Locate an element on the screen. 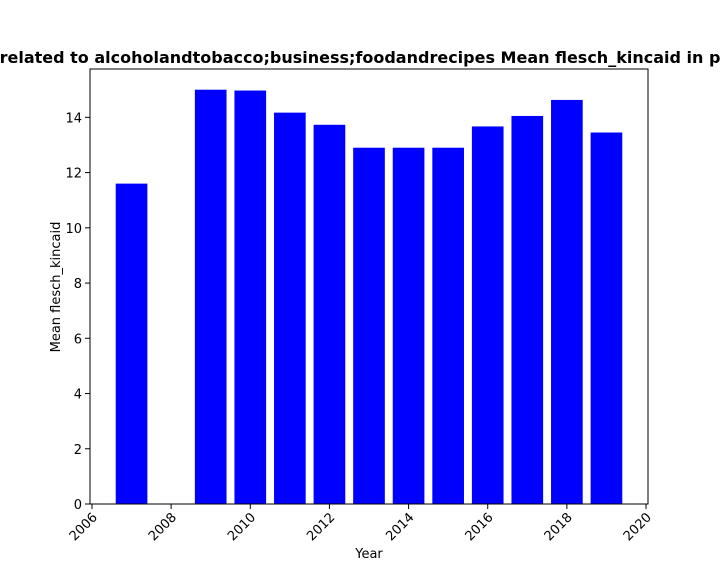  bar-2015 is located at coordinates (448, 325).